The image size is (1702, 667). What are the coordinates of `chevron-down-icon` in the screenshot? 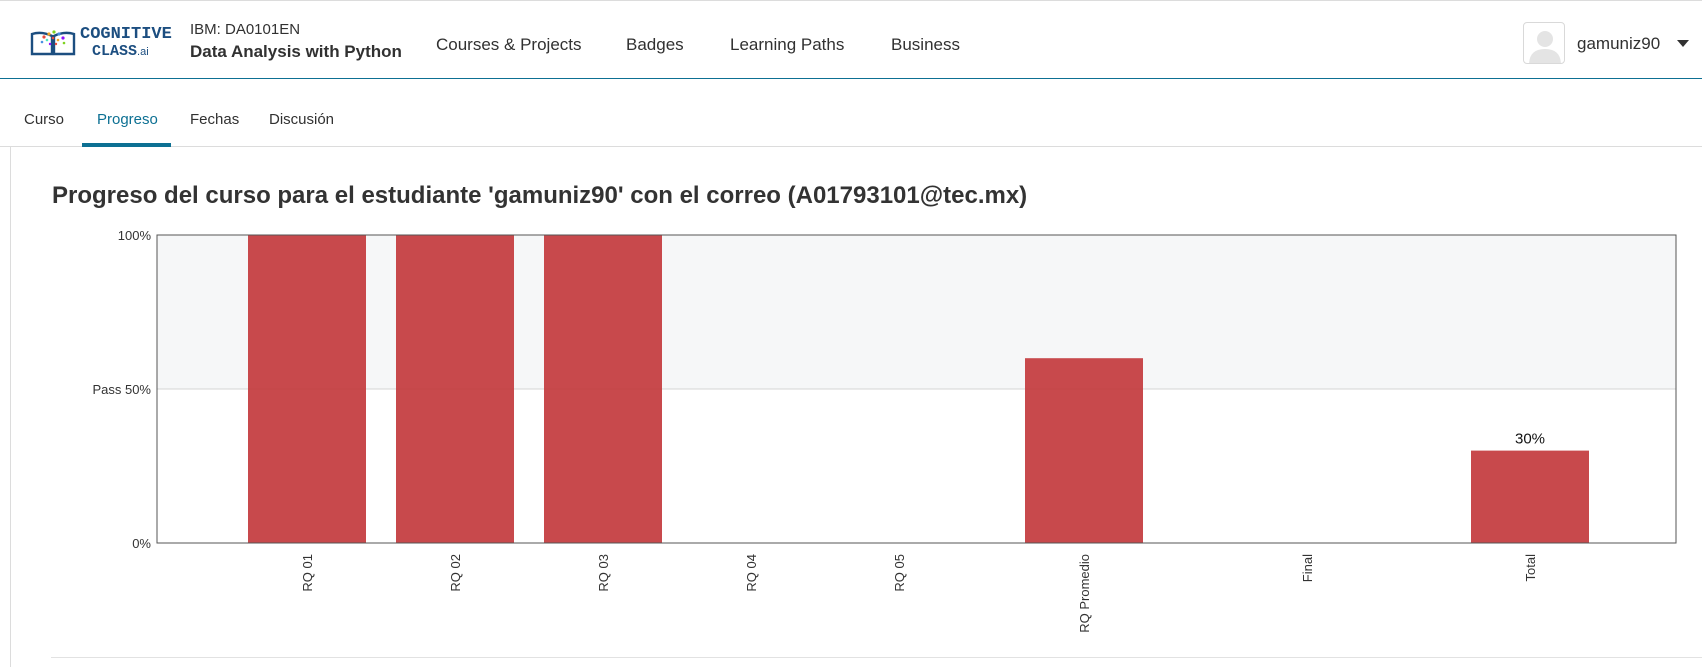 It's located at (1683, 43).